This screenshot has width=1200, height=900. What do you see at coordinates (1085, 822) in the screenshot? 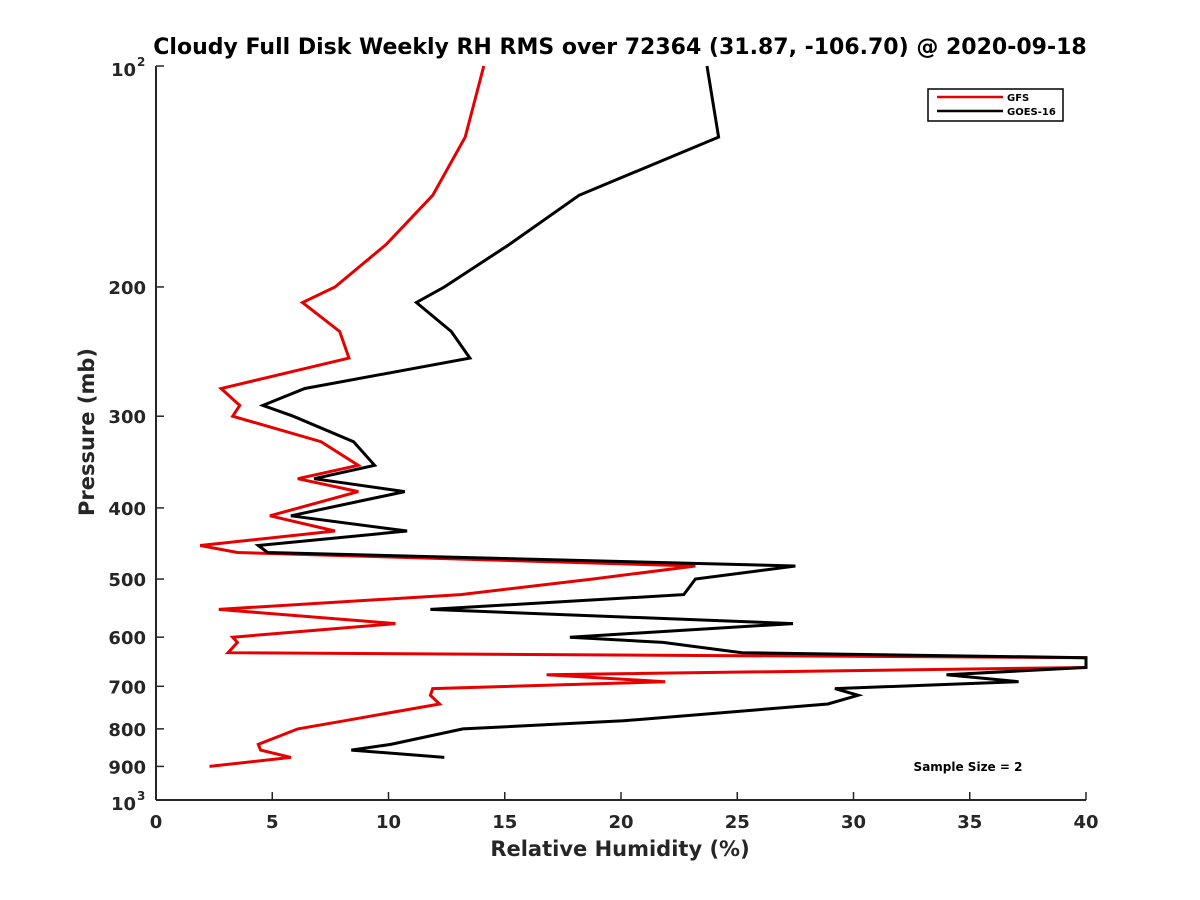
I see `x-tick-label: 40` at bounding box center [1085, 822].